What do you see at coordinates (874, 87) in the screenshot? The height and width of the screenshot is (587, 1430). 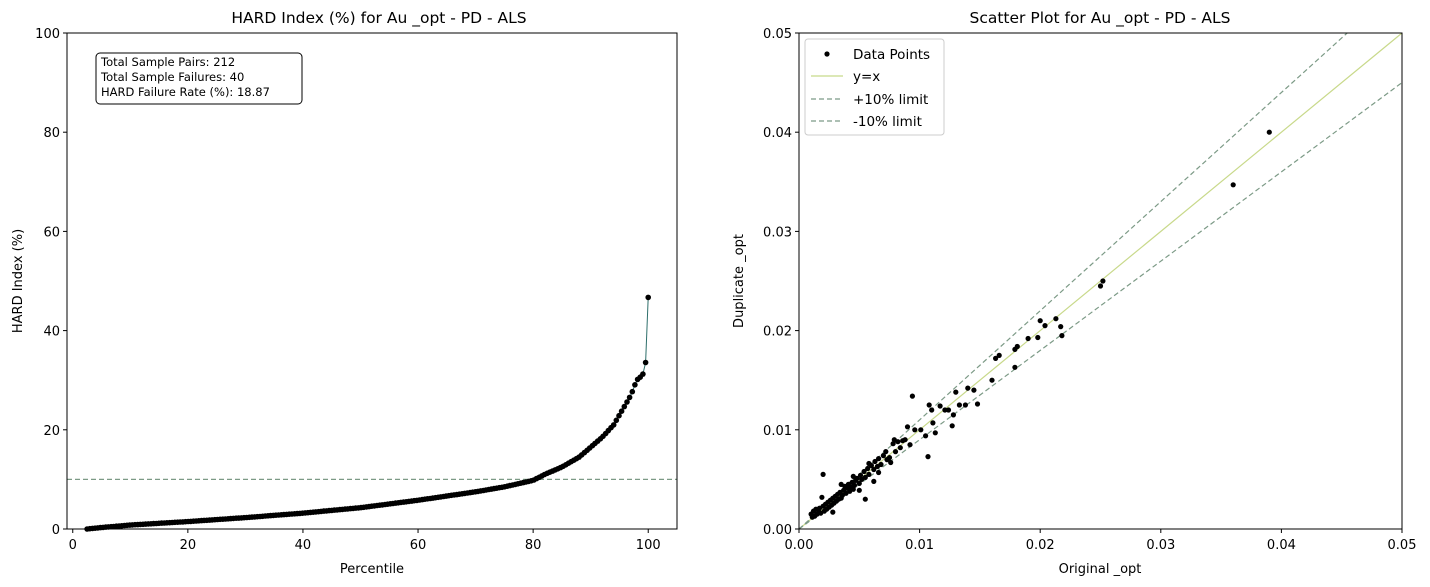 I see `scatter-legend-frame` at bounding box center [874, 87].